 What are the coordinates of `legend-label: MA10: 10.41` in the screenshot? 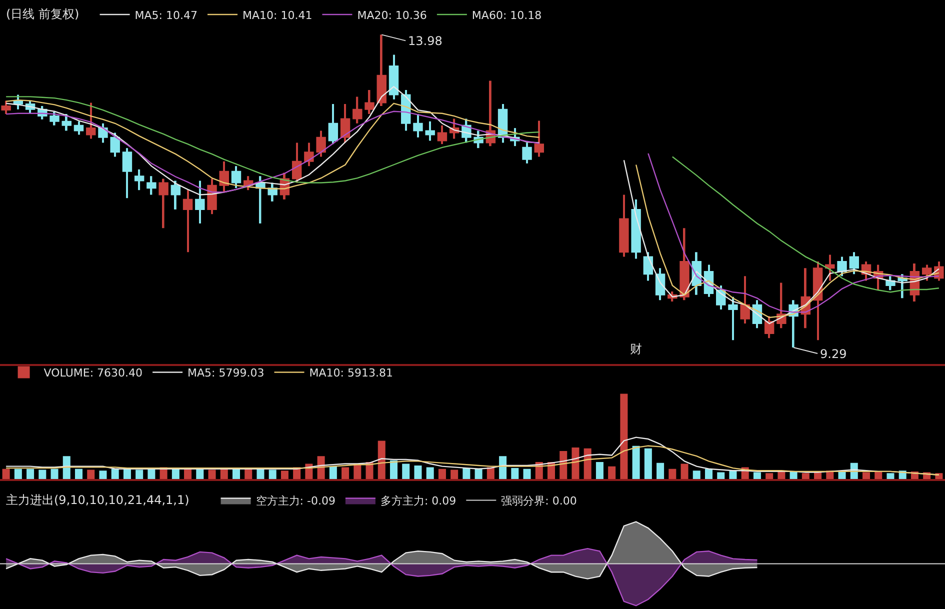 It's located at (277, 15).